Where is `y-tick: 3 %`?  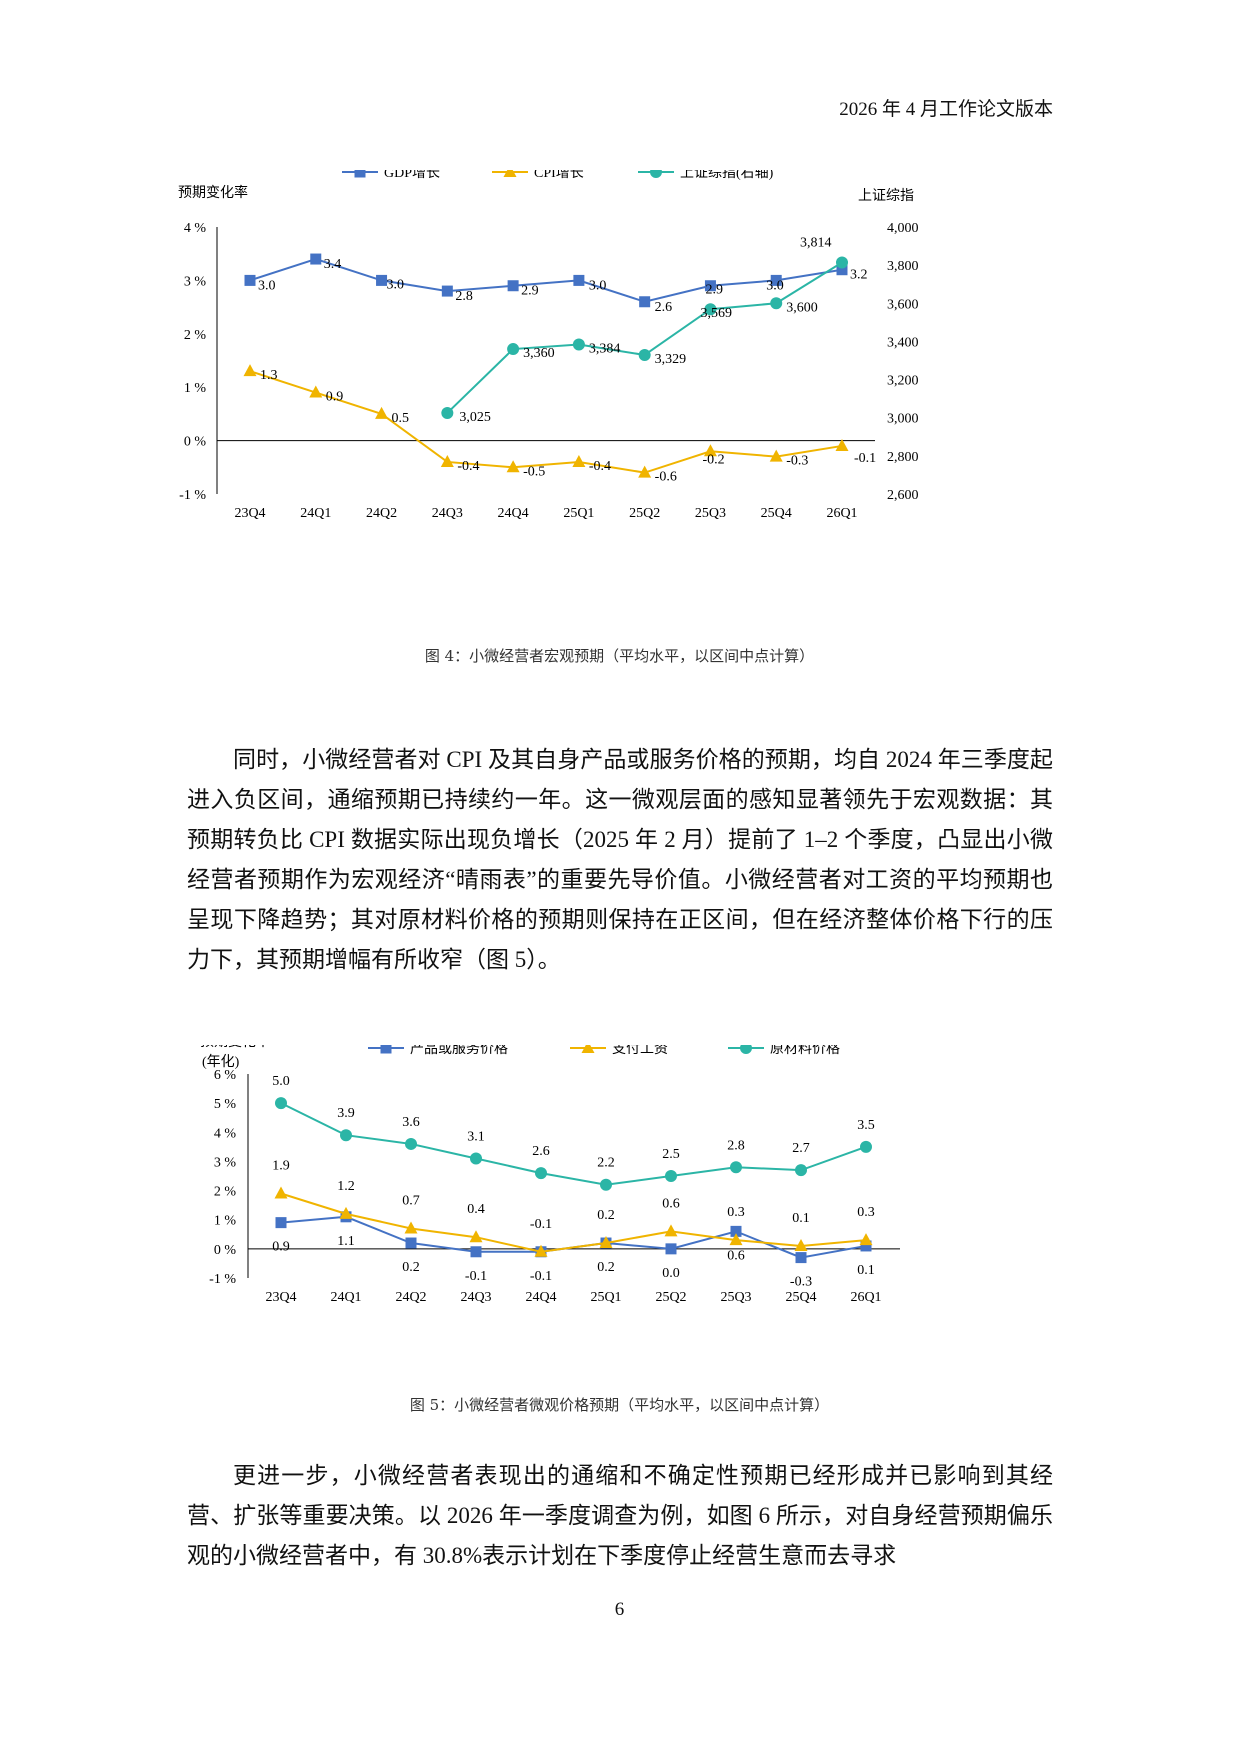 y-tick: 3 % is located at coordinates (225, 1162).